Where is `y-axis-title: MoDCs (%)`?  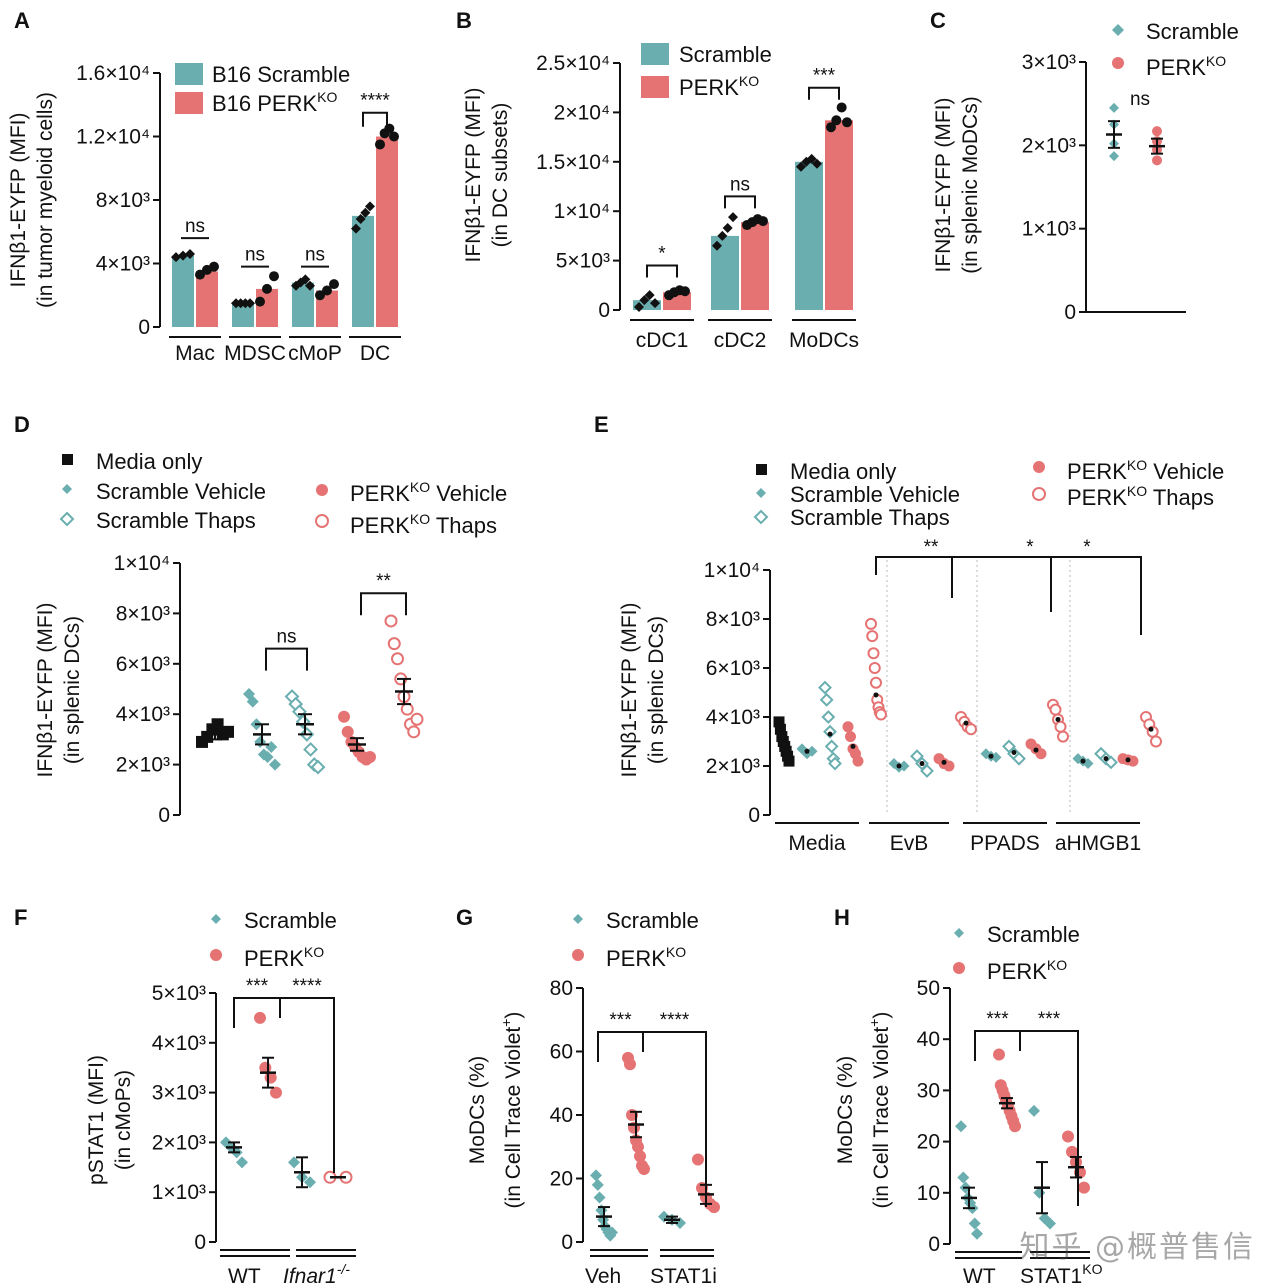
y-axis-title: MoDCs (%) is located at coordinates (845, 1110).